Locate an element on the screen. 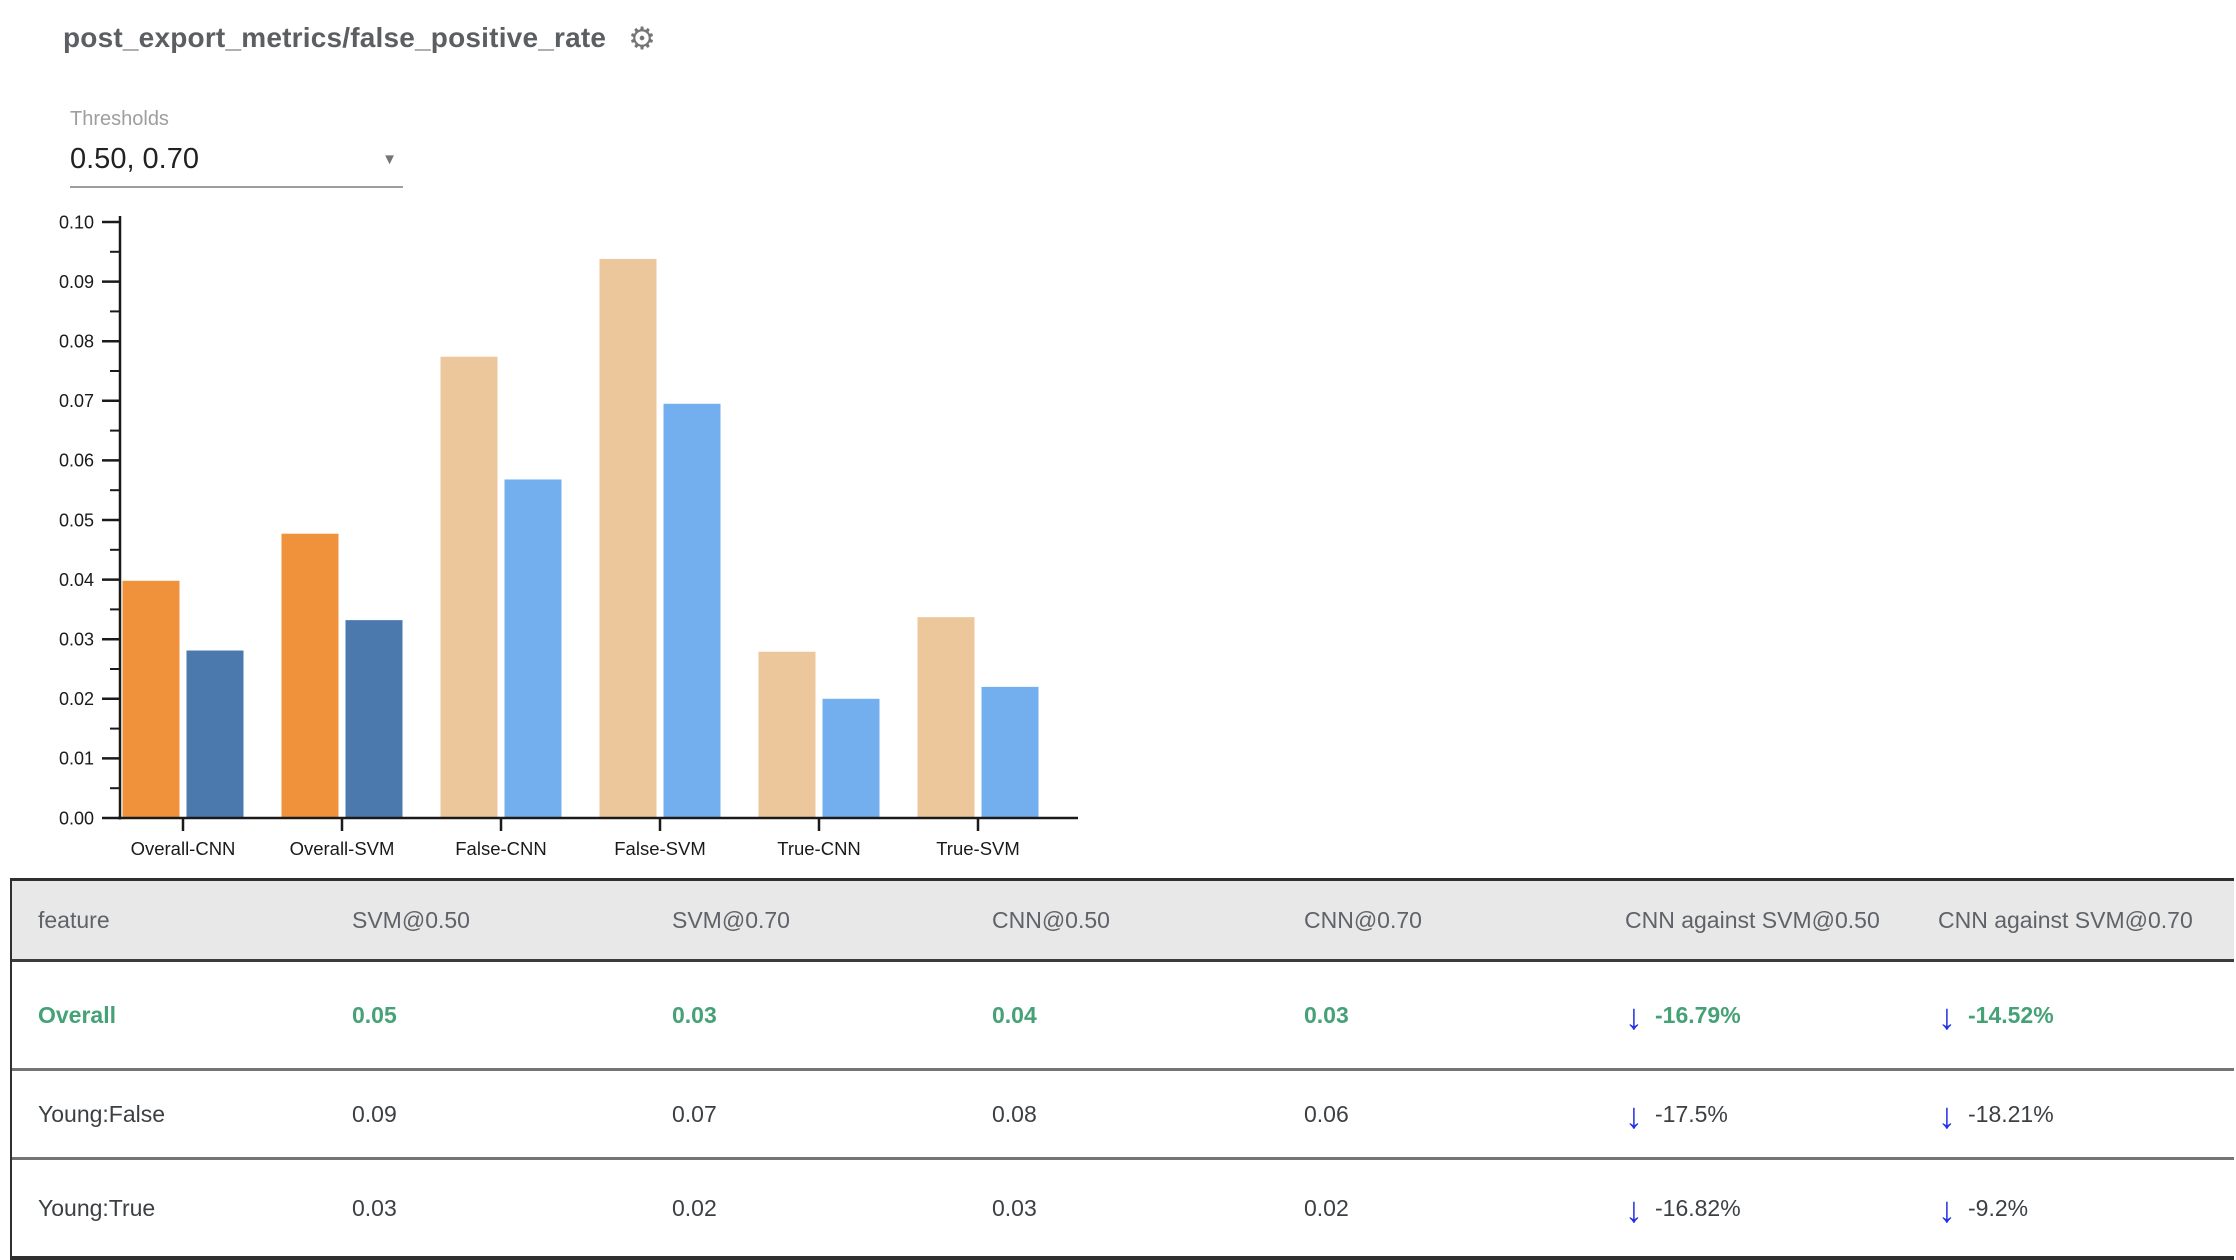 This screenshot has height=1260, width=2236. feature-cell: Young:True is located at coordinates (97, 1207).